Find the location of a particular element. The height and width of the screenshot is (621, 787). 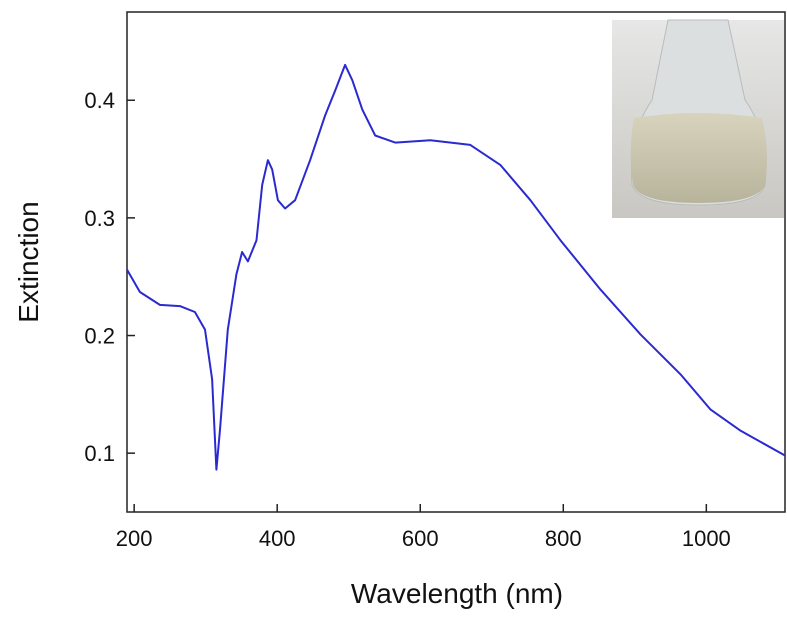

x-tick-label: 1000 is located at coordinates (706, 538).